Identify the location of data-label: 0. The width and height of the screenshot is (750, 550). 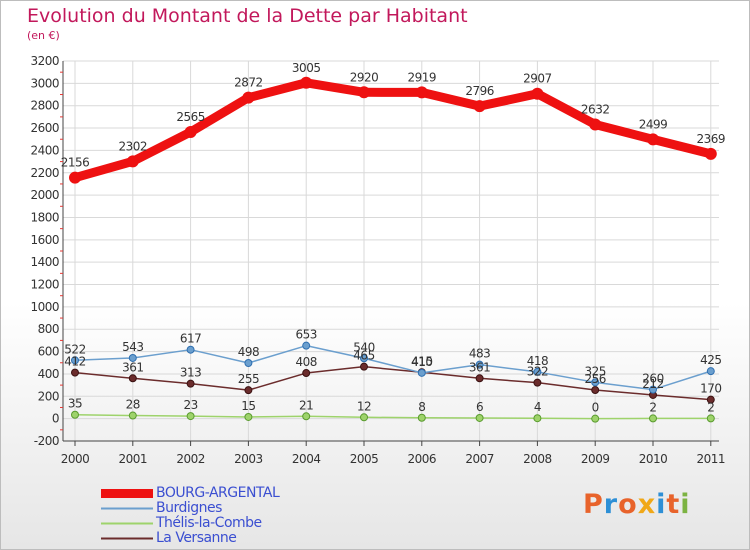
(595, 408).